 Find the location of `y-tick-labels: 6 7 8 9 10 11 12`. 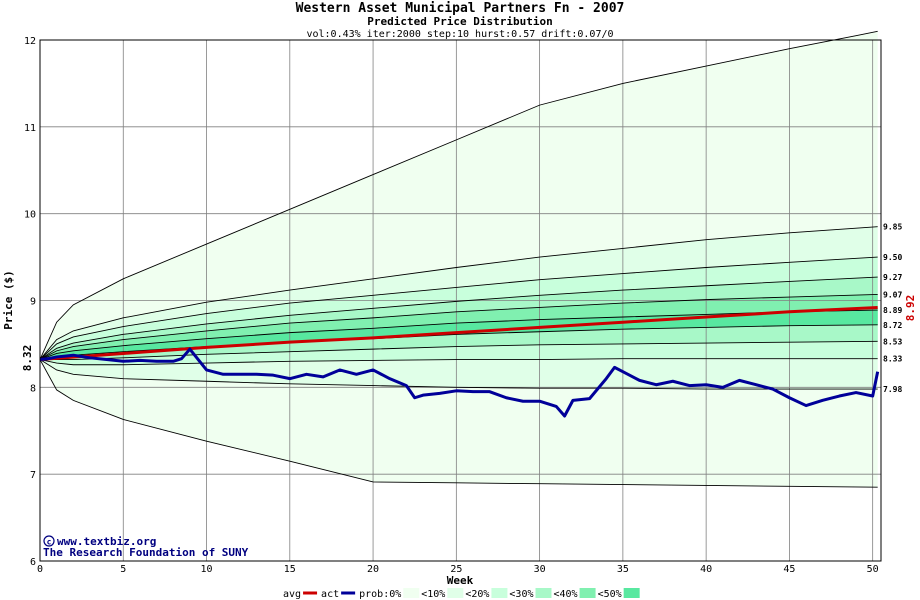

y-tick-labels: 6 7 8 9 10 11 12 is located at coordinates (30, 302).